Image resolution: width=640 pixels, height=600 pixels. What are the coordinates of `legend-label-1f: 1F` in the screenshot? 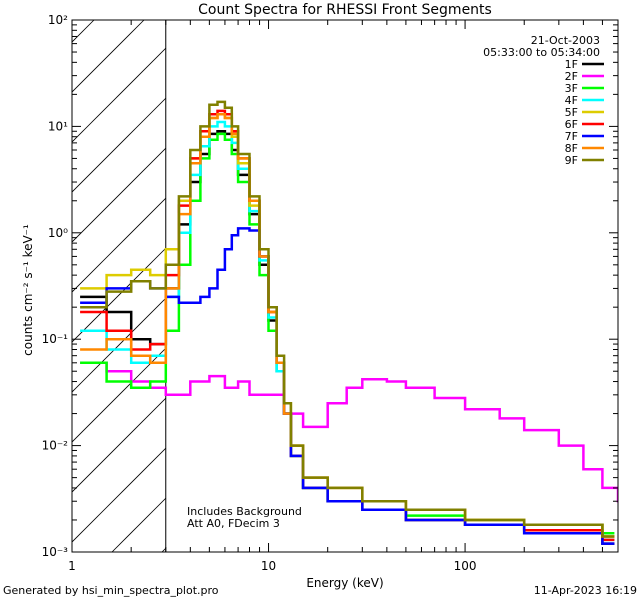 It's located at (571, 64).